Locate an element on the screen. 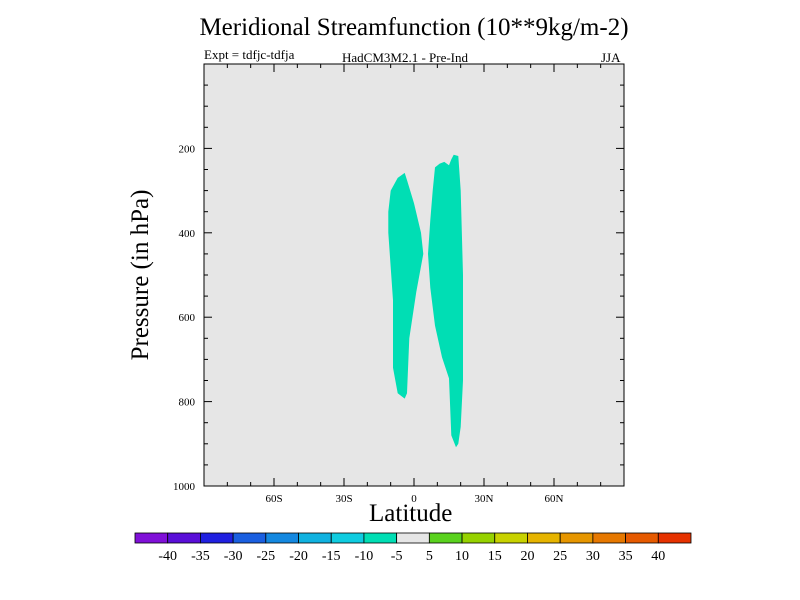  colorbar-label: 20 is located at coordinates (527, 556).